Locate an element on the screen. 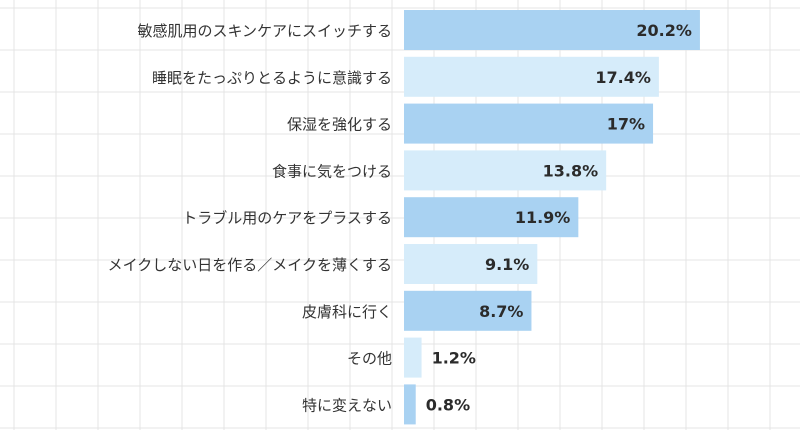  value-label: 17% is located at coordinates (626, 124).